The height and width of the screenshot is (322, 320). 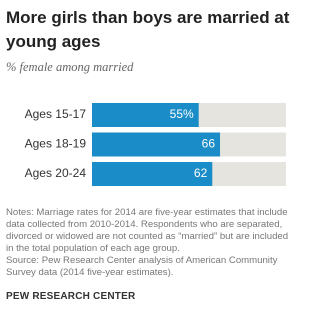 I want to click on category-label: Ages 18-19, so click(x=56, y=144).